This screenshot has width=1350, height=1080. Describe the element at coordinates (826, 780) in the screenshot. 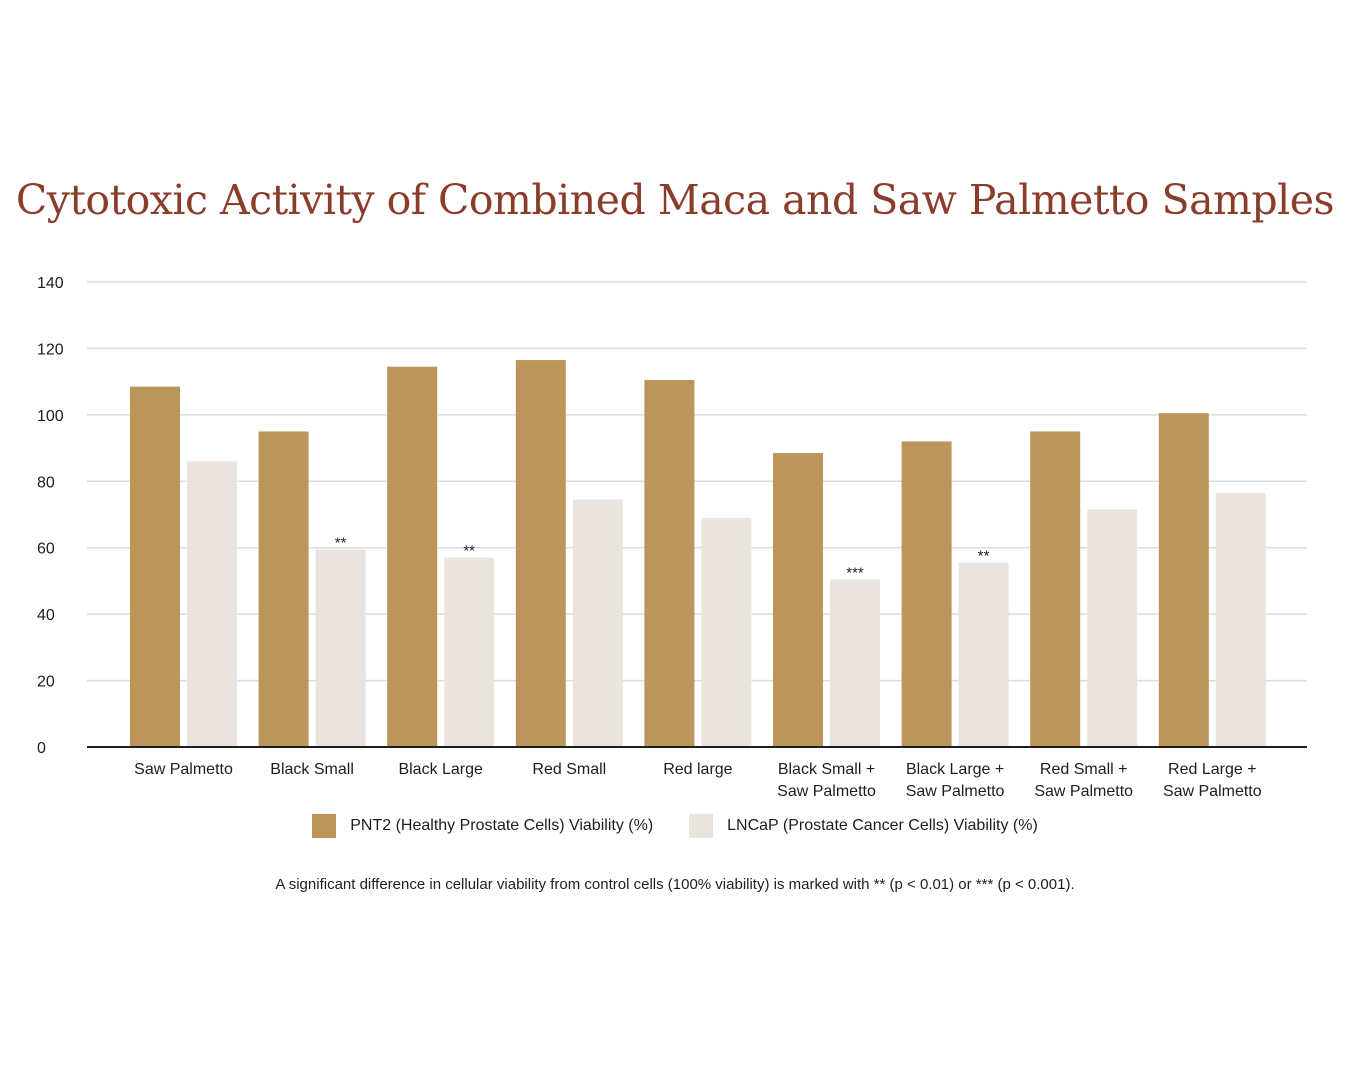

I see `x-tick-label-5: Black Small + Saw Palmetto` at that location.